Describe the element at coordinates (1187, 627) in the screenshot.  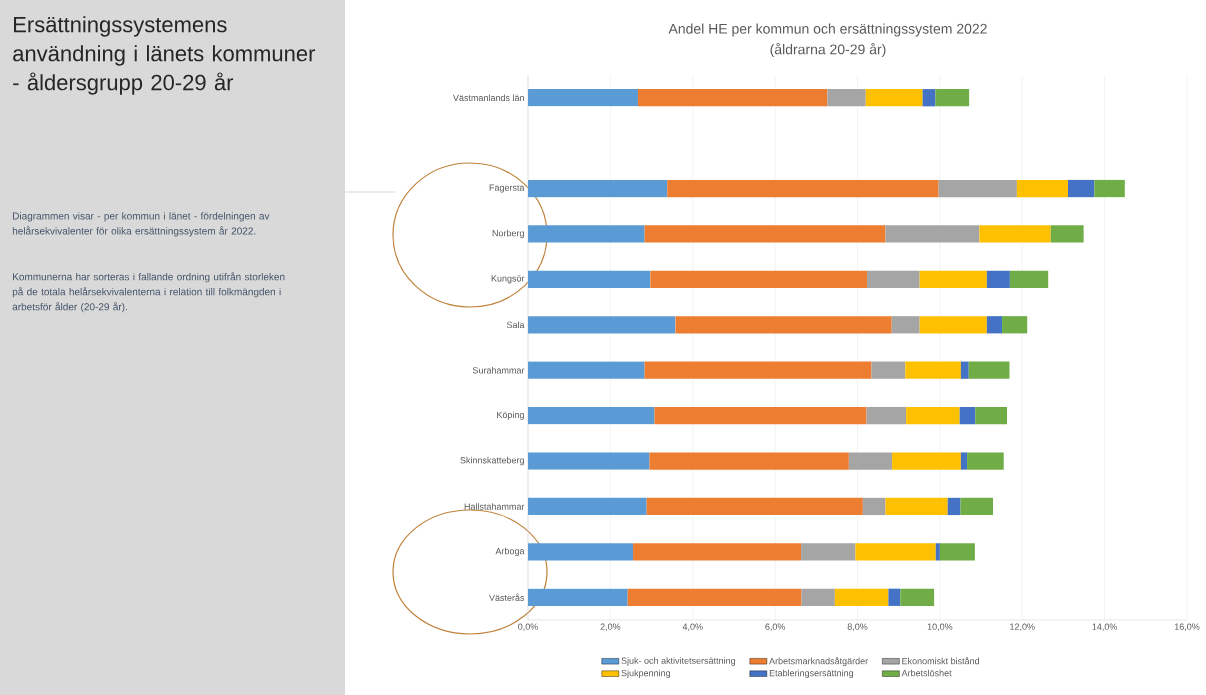
I see `x-tick-label: 16,0%` at that location.